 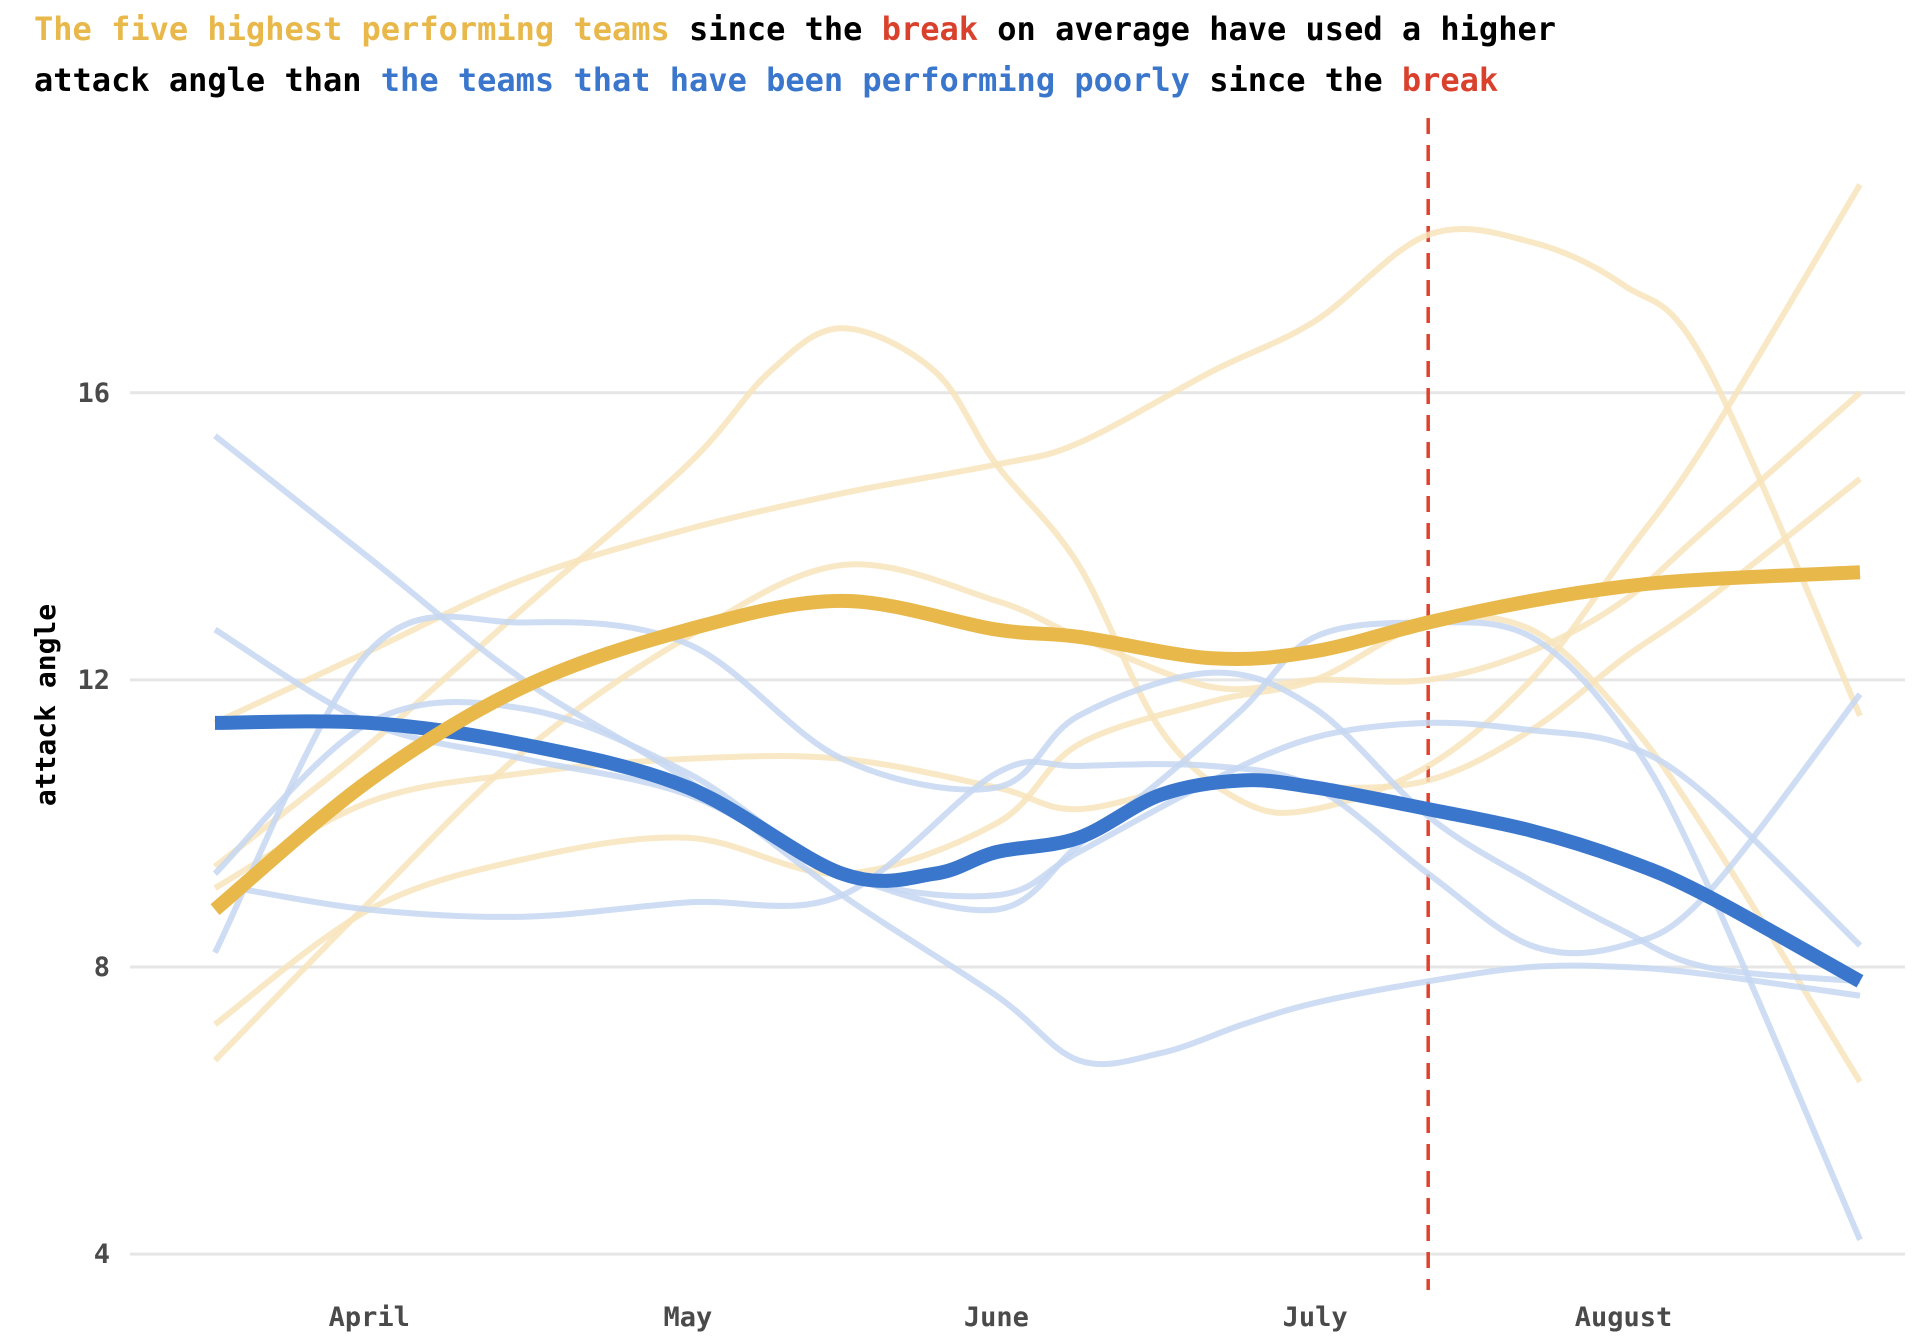 I want to click on title-segment: The five highest performing teams, so click(x=352, y=29).